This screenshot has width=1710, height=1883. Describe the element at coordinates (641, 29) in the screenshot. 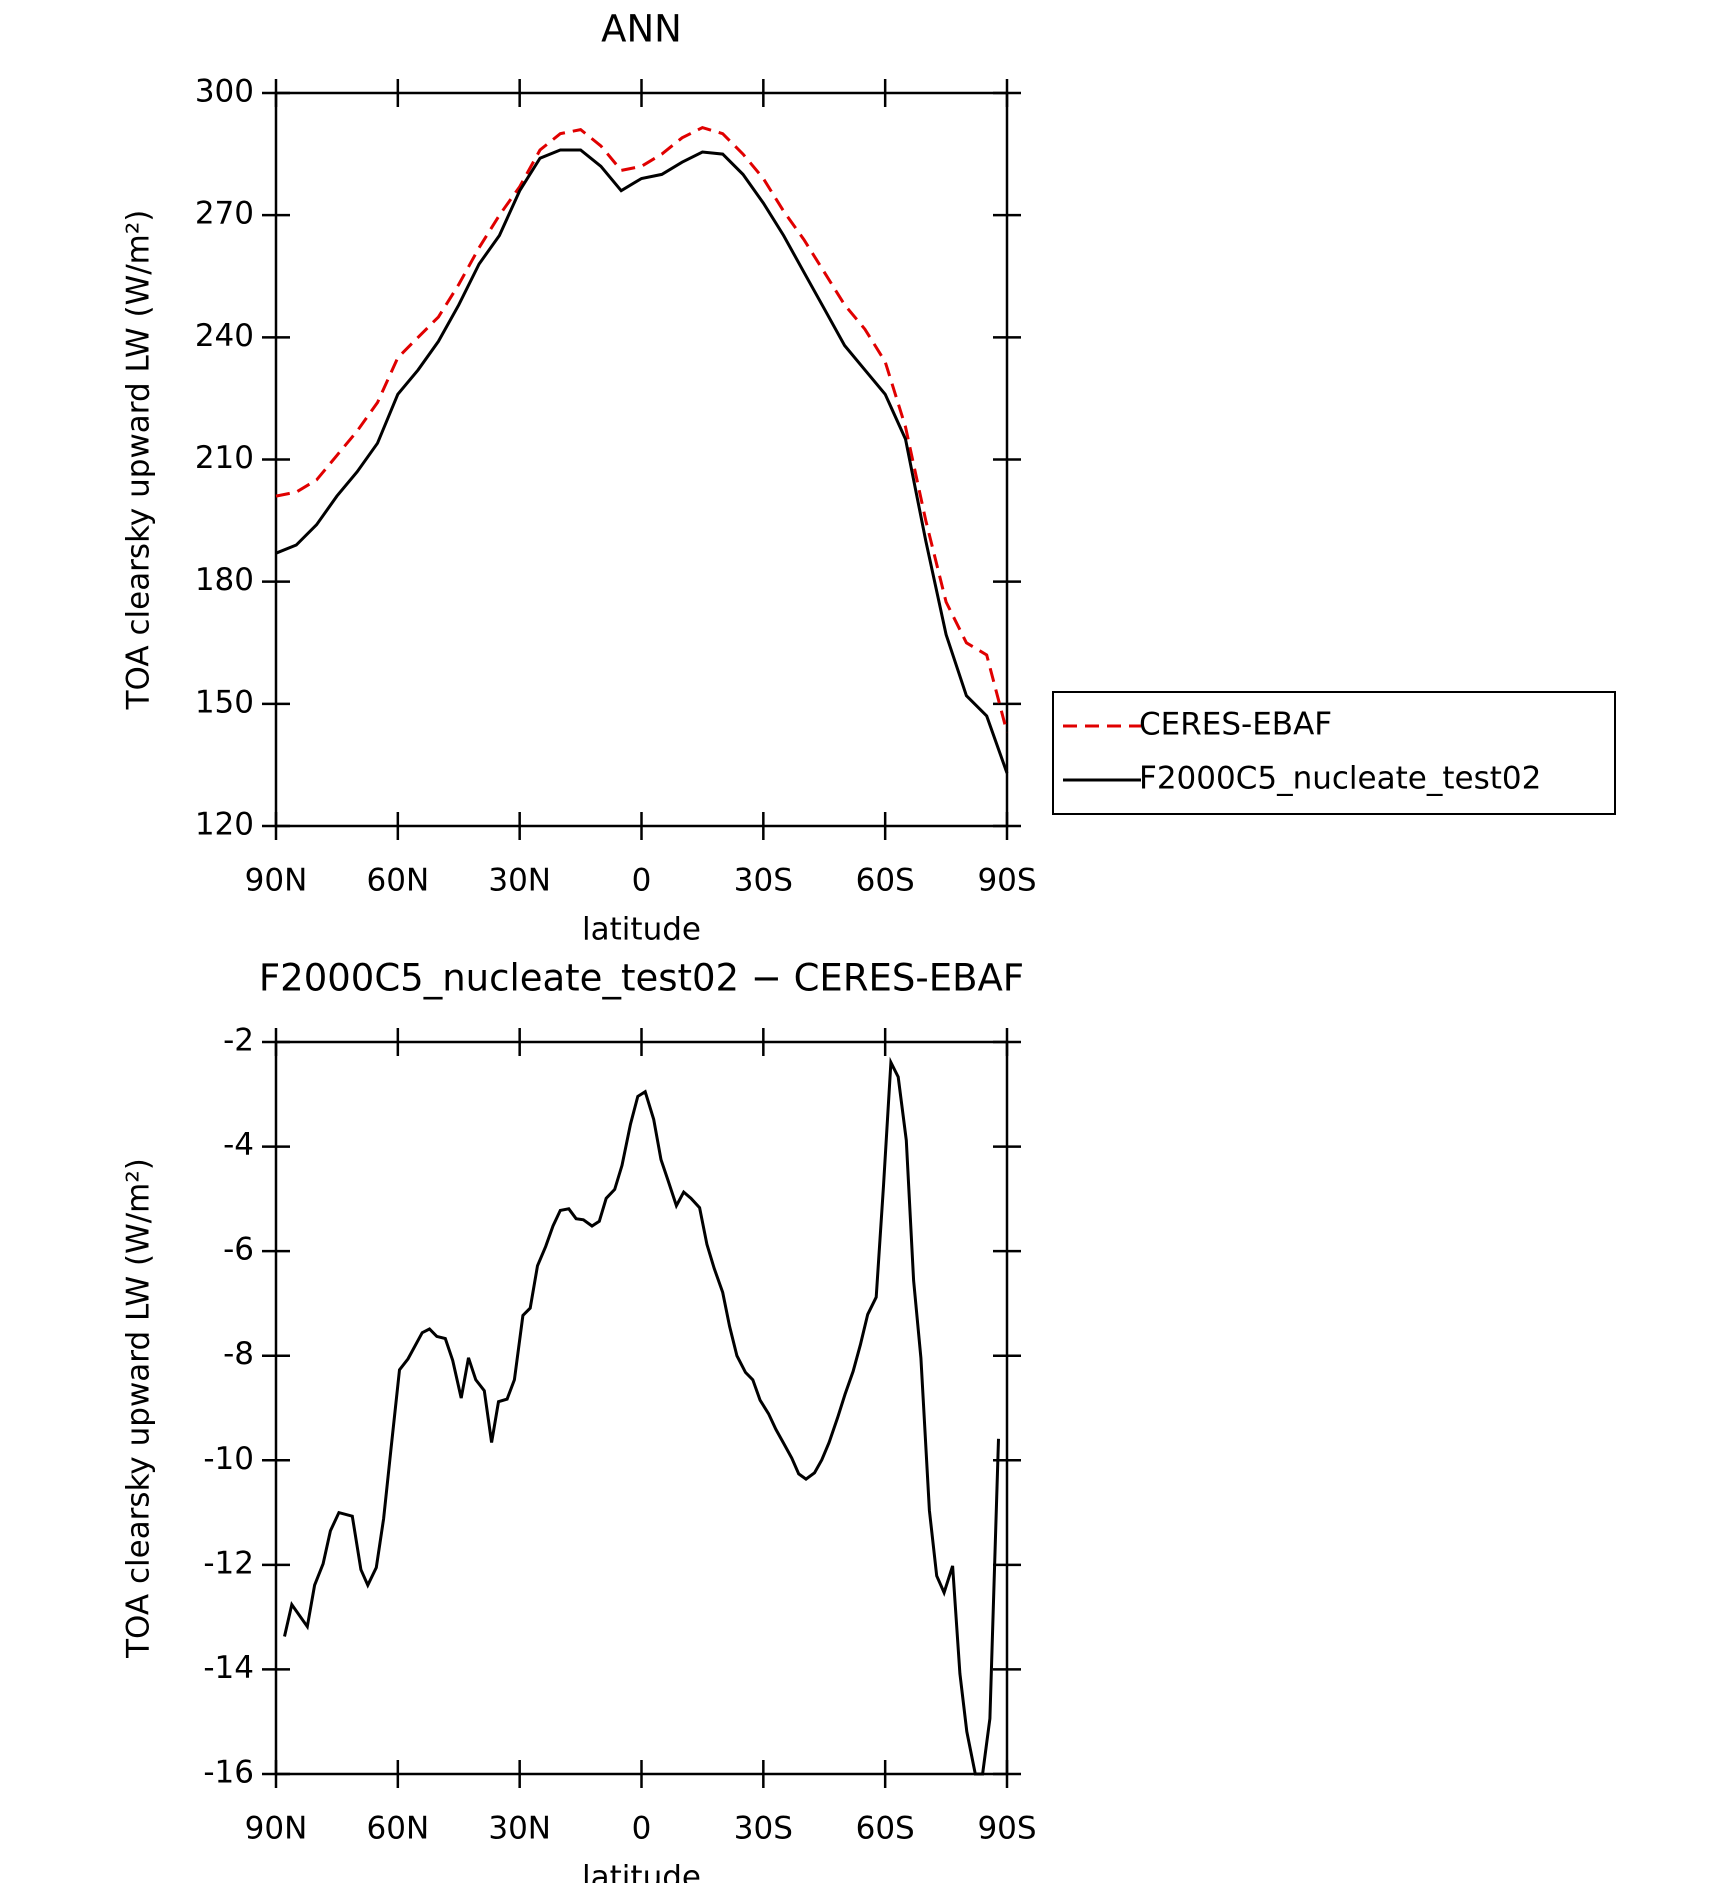

I see `chart-title: ANN` at that location.